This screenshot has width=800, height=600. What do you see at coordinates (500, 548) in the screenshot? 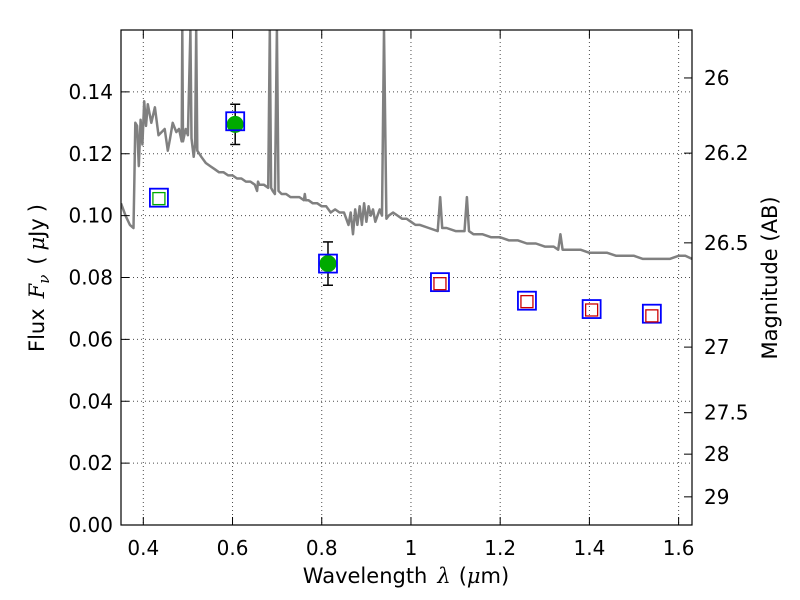
I see `x-tick-label: 1.2` at bounding box center [500, 548].